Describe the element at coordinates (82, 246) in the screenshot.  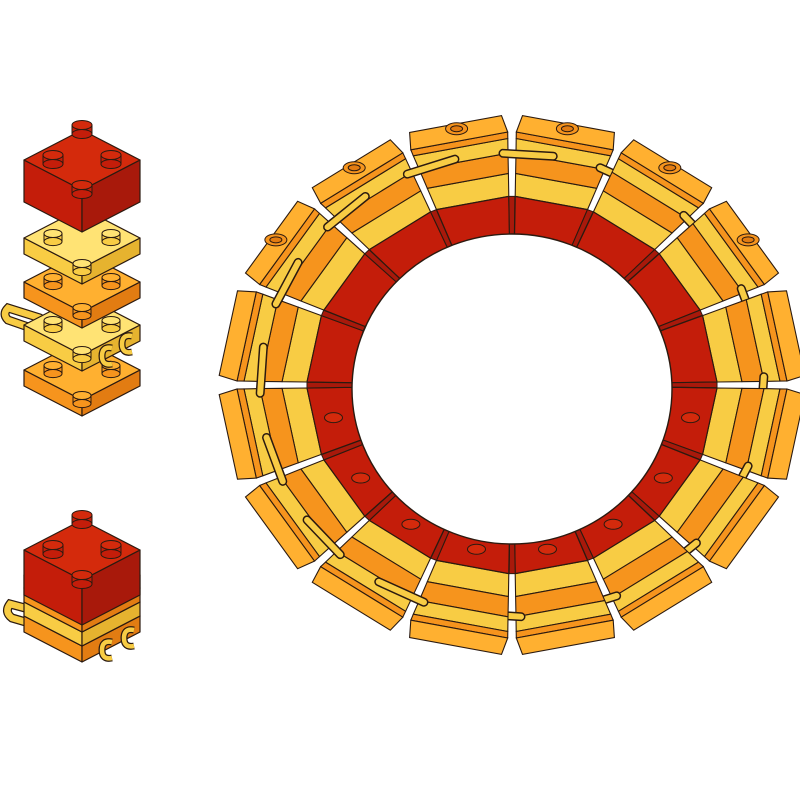
I see `yellow-plate-top` at that location.